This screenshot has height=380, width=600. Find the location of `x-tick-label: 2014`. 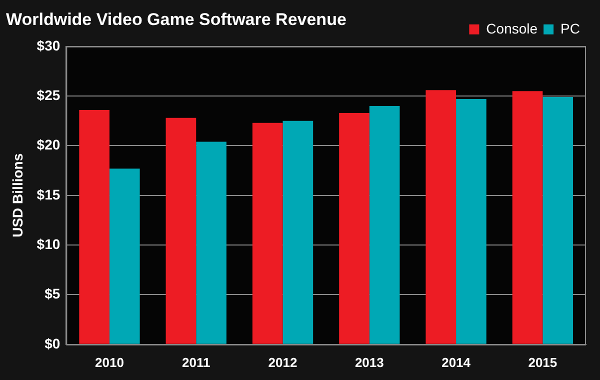

x-tick-label: 2014 is located at coordinates (457, 362).